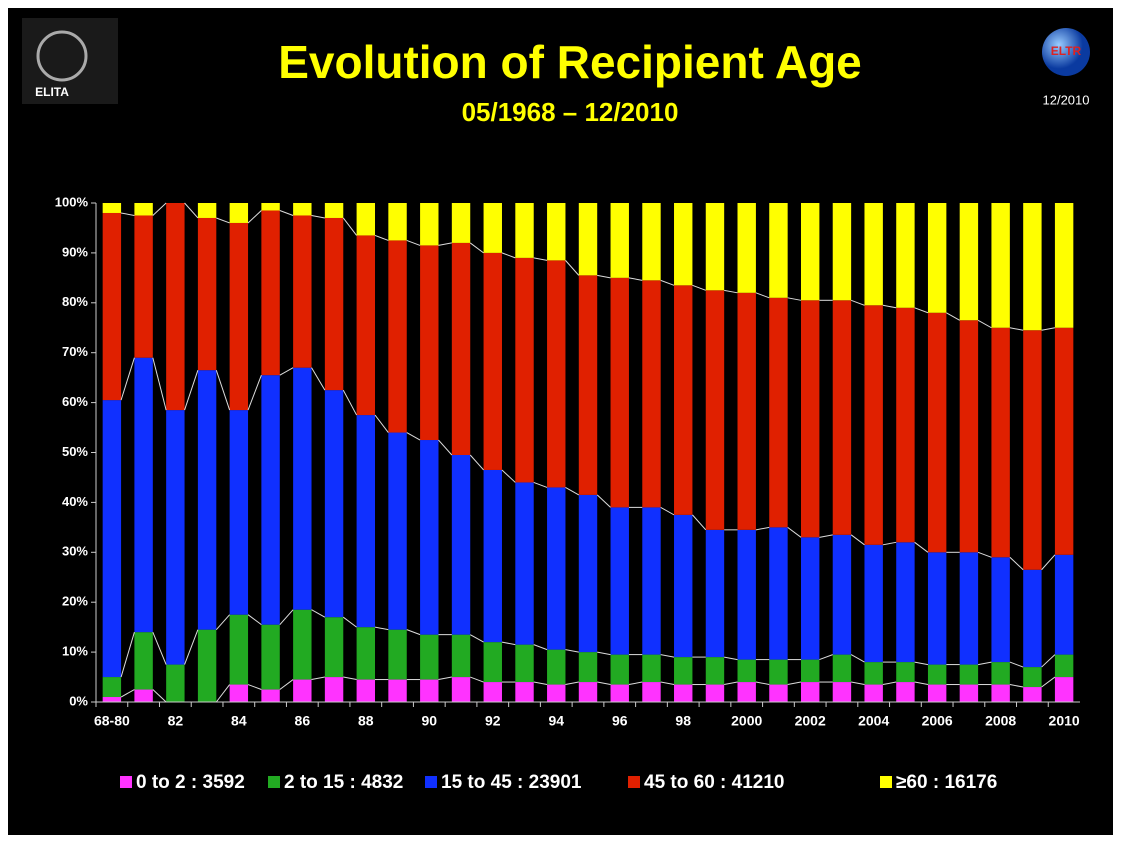 The image size is (1121, 843). Describe the element at coordinates (75, 401) in the screenshot. I see `y-tick-label: 60%` at that location.